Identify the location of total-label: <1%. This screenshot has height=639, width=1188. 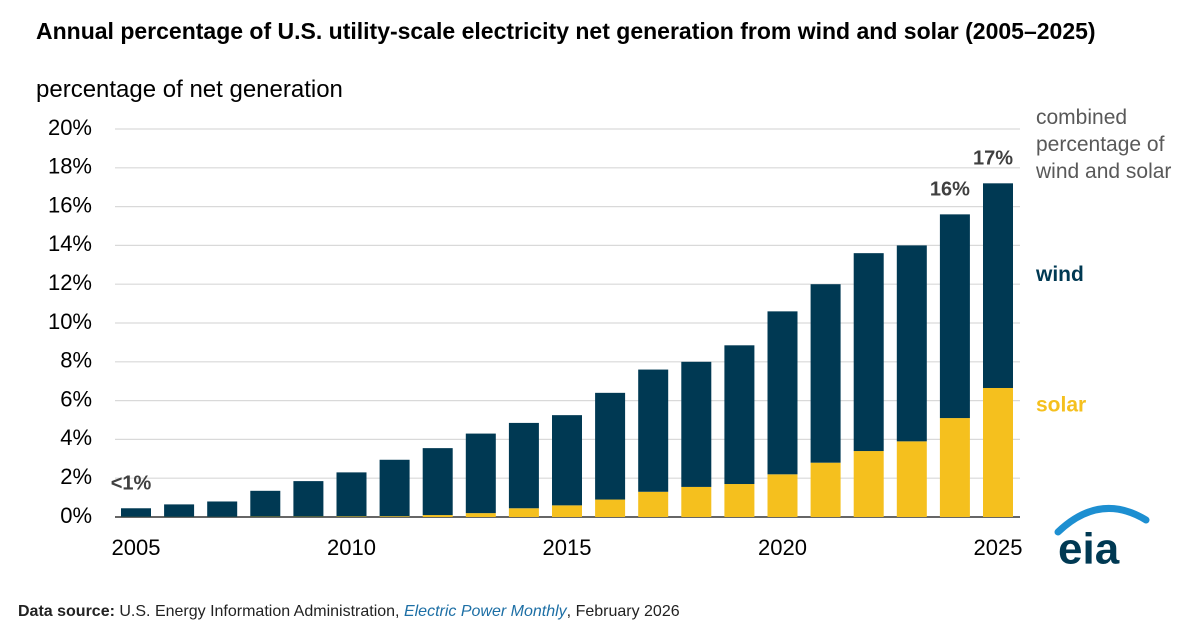
(131, 484).